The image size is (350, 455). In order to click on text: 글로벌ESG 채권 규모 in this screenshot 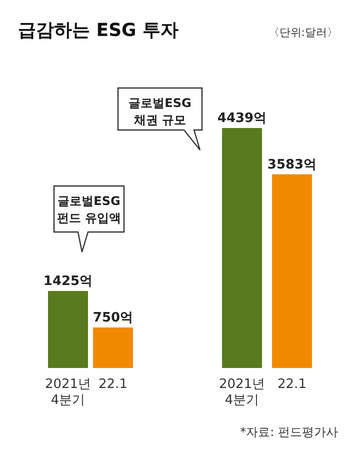, I will do `click(160, 111)`.